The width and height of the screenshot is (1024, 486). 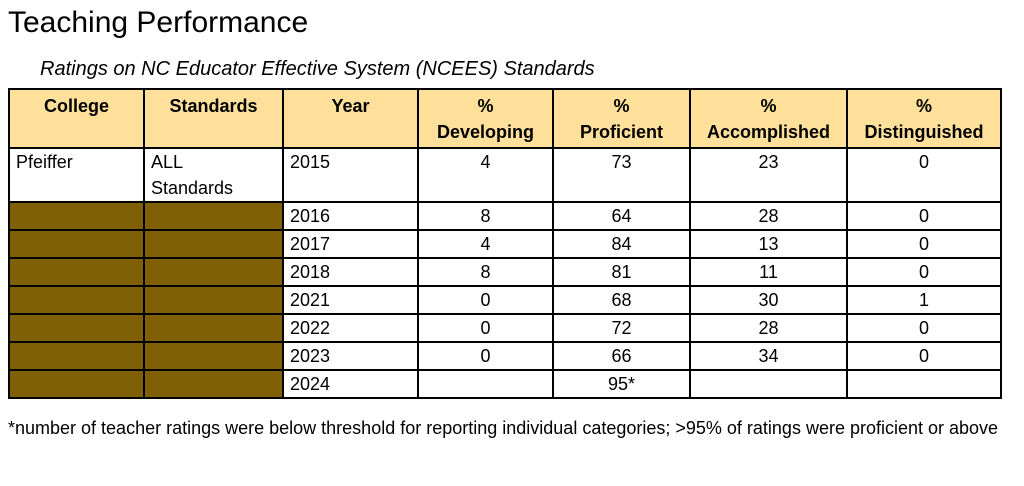 I want to click on page-title: Teaching Performance, so click(x=158, y=22).